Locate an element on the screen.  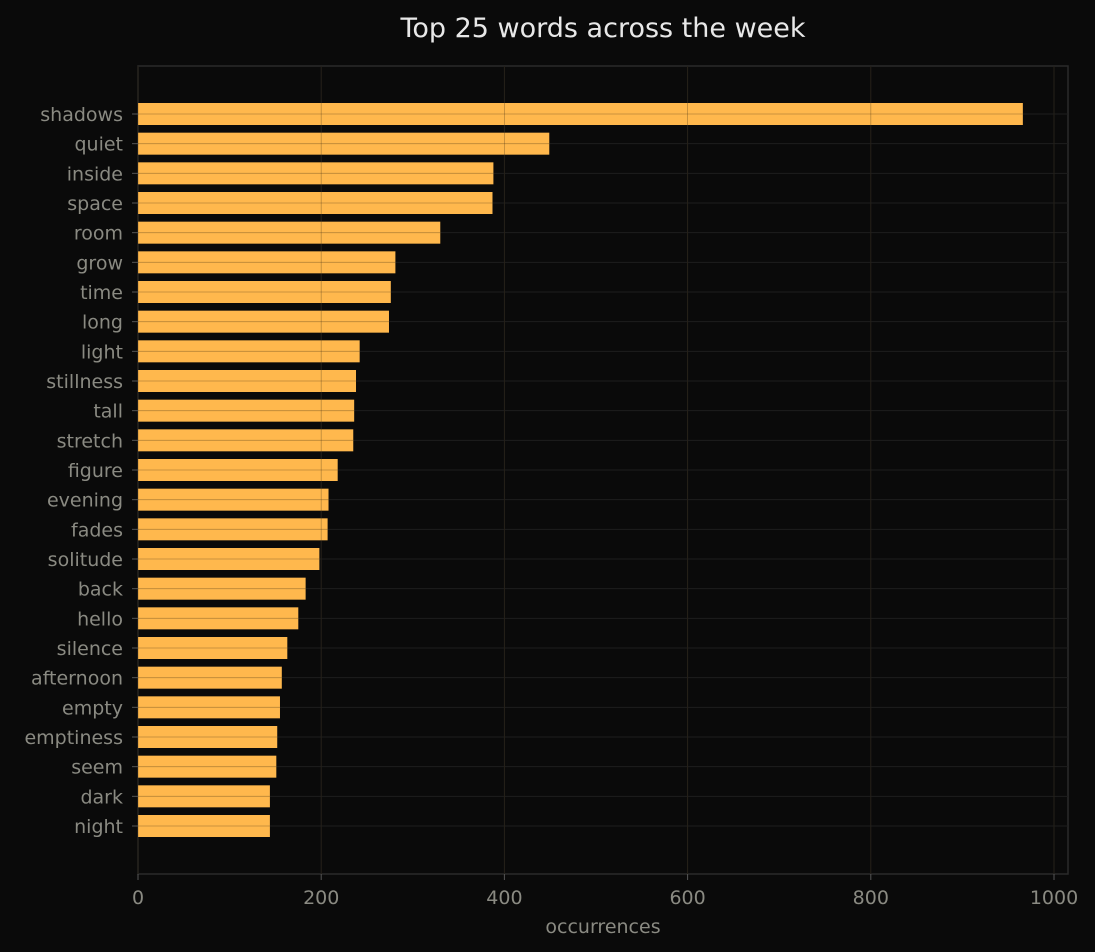
y-tick-label: stillness is located at coordinates (84, 382).